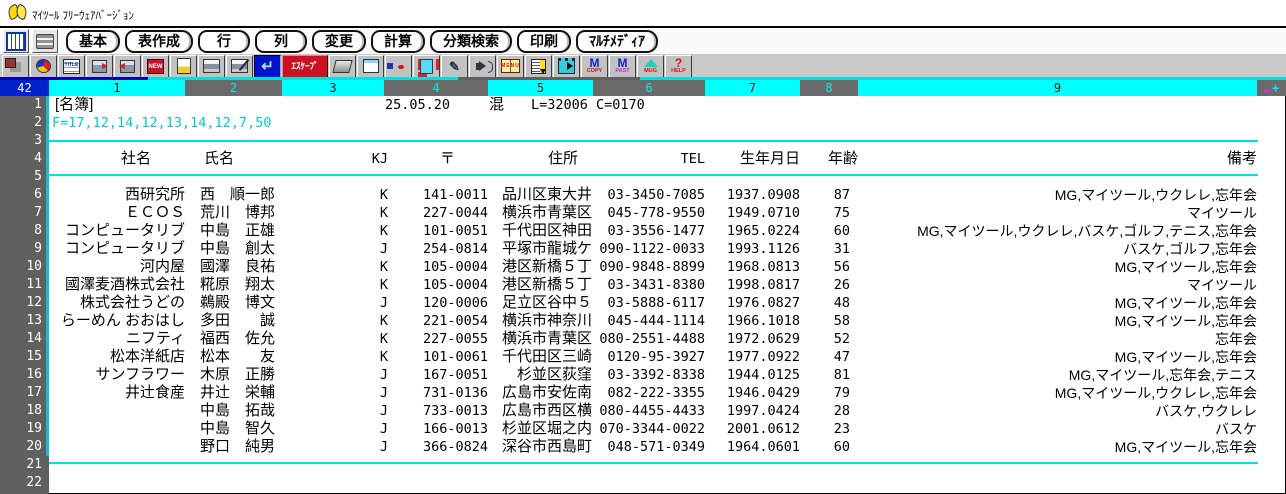 The width and height of the screenshot is (1286, 494). Describe the element at coordinates (34, 356) in the screenshot. I see `row-number-15: 15` at that location.